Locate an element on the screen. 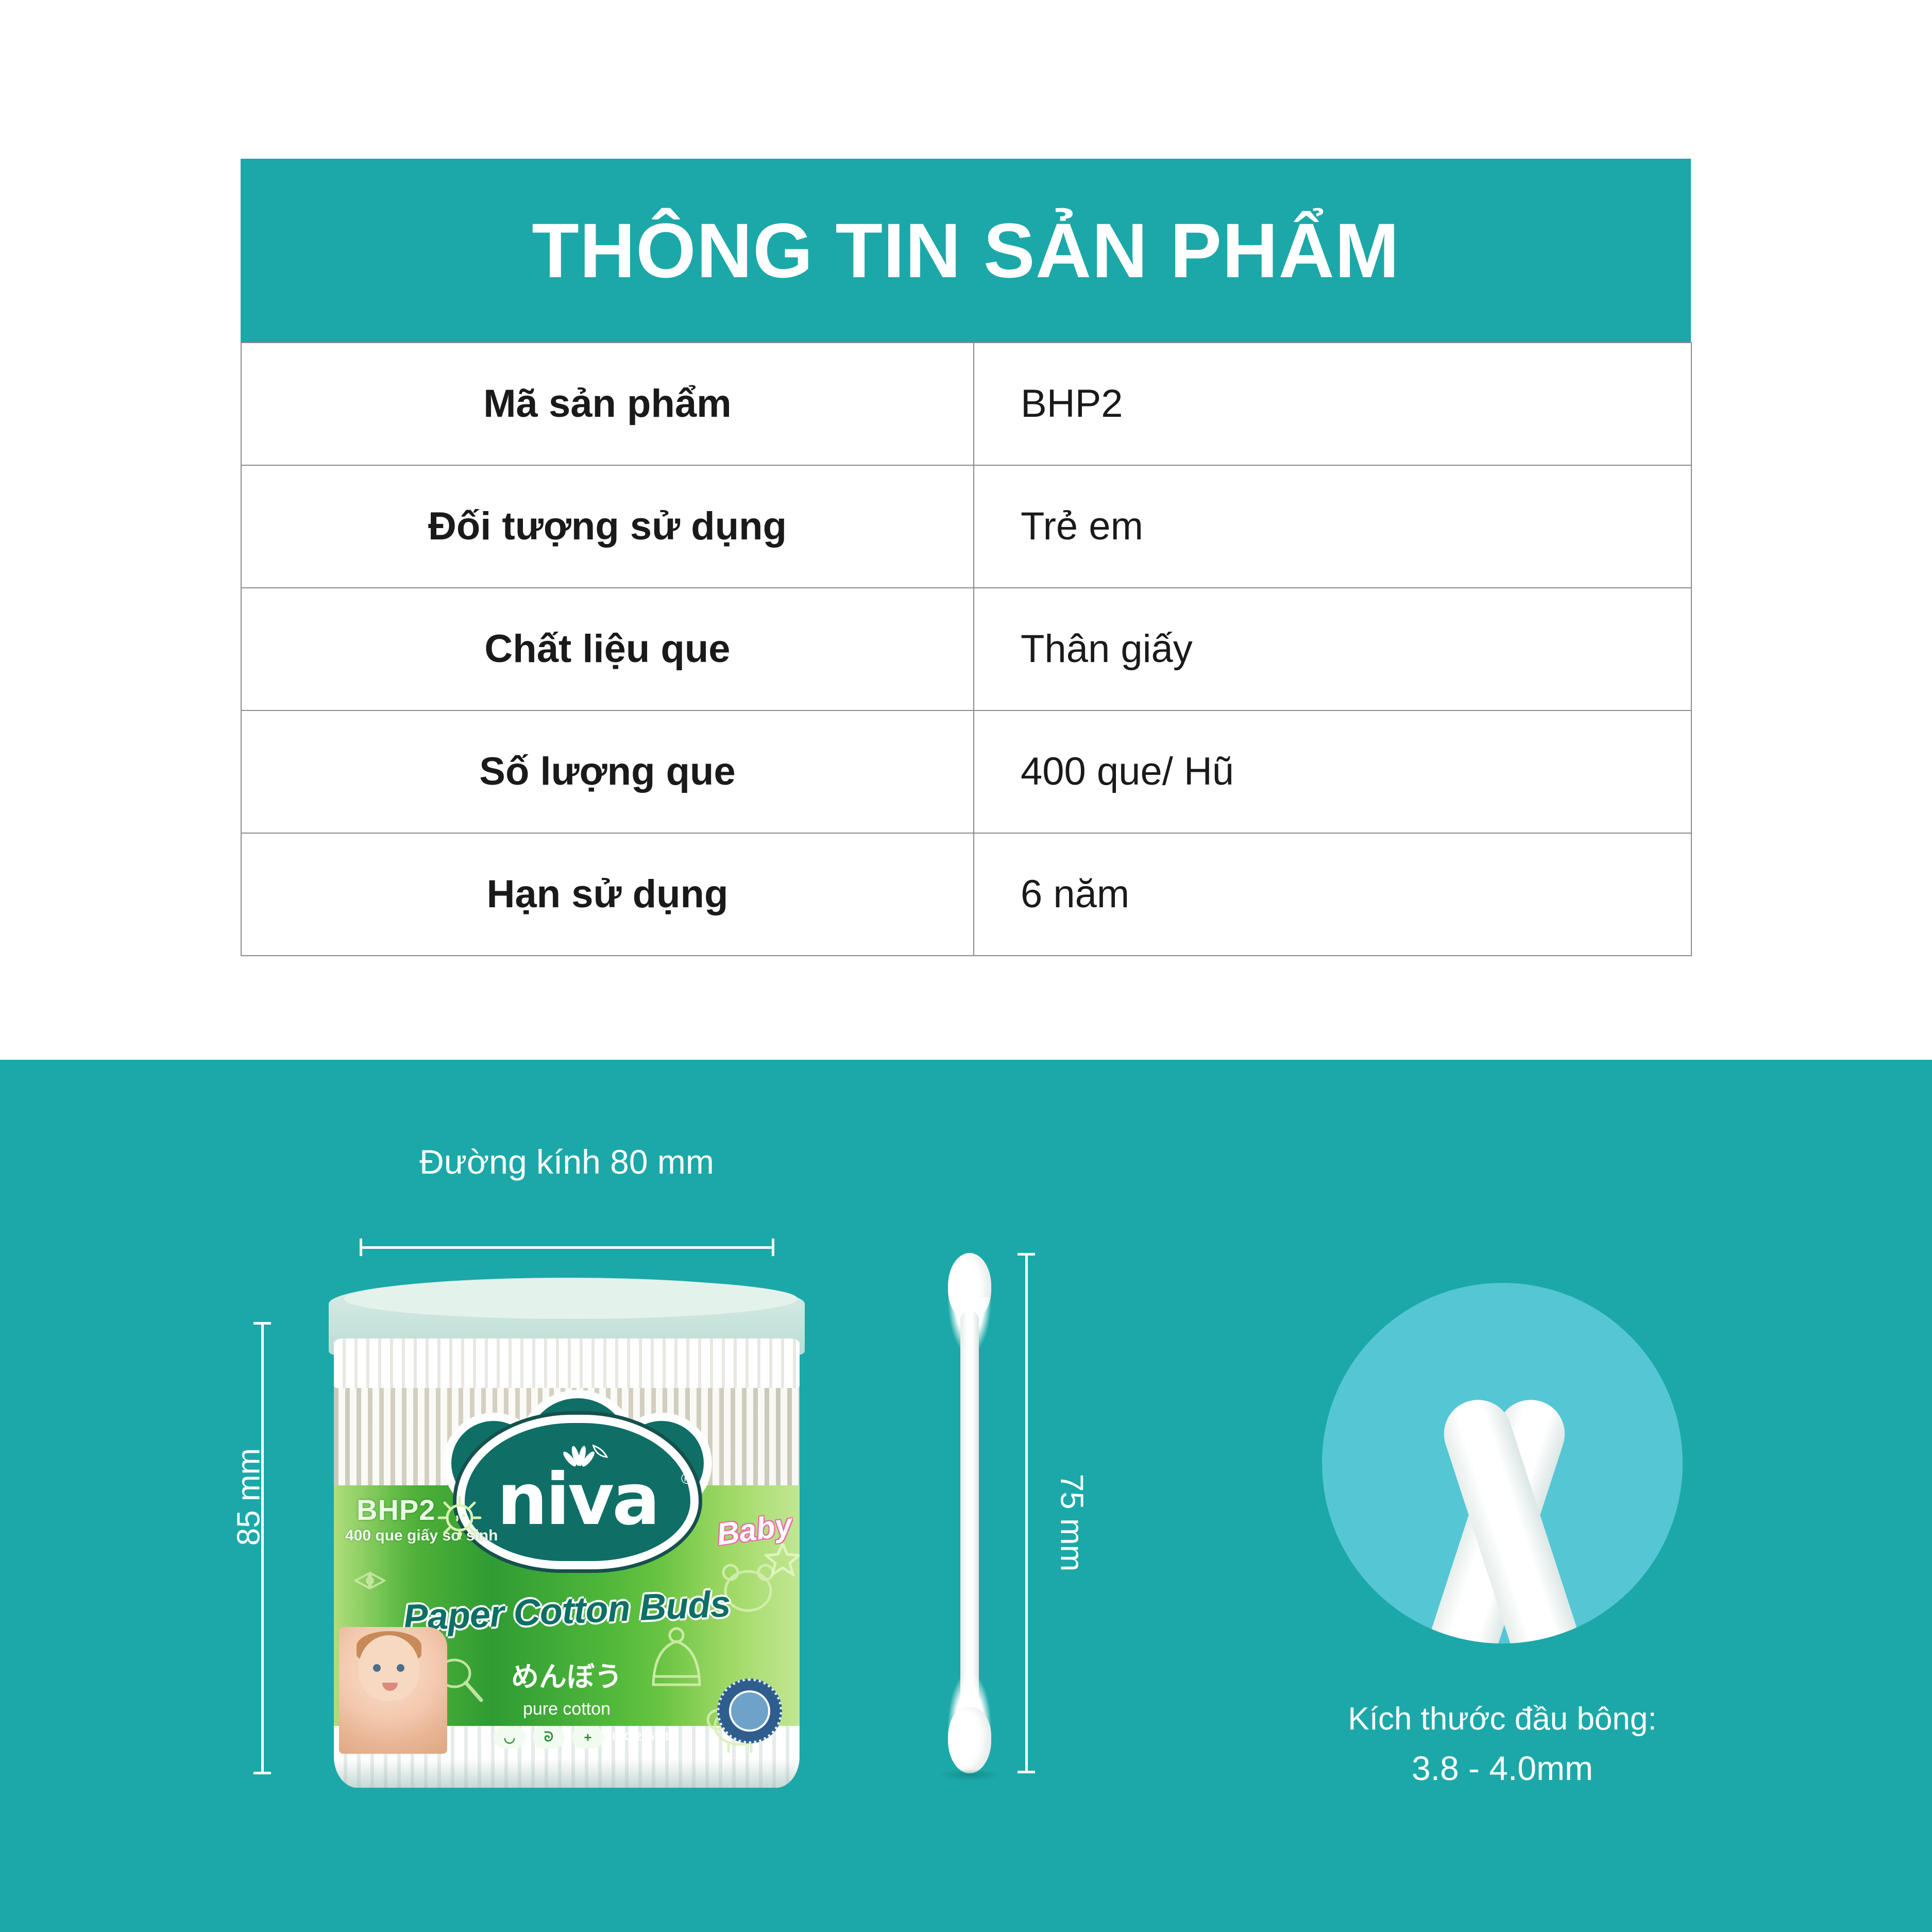 Image resolution: width=1932 pixels, height=1932 pixels. cotton-tips-top-row is located at coordinates (567, 1363).